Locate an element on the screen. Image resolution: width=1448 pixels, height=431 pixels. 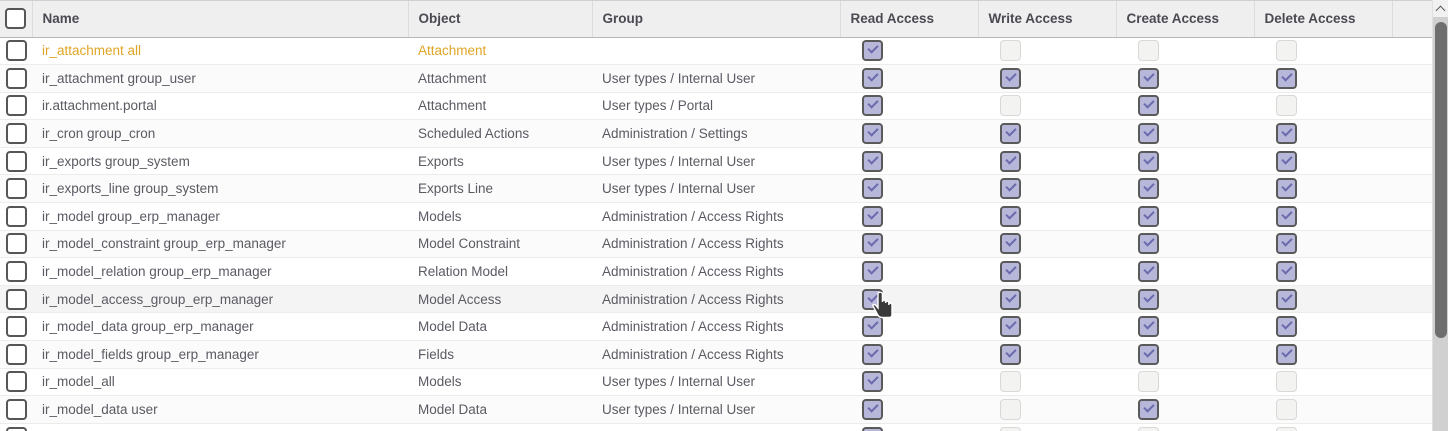
table-row: ir_attachment all Attachment is located at coordinates (724, 51).